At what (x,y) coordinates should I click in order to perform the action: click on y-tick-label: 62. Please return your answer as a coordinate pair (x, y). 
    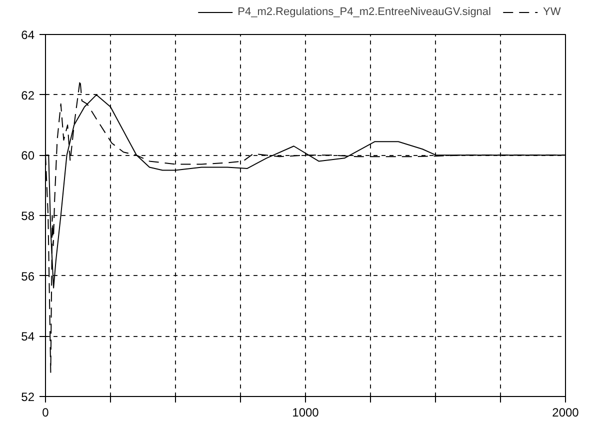
    Looking at the image, I should click on (28, 95).